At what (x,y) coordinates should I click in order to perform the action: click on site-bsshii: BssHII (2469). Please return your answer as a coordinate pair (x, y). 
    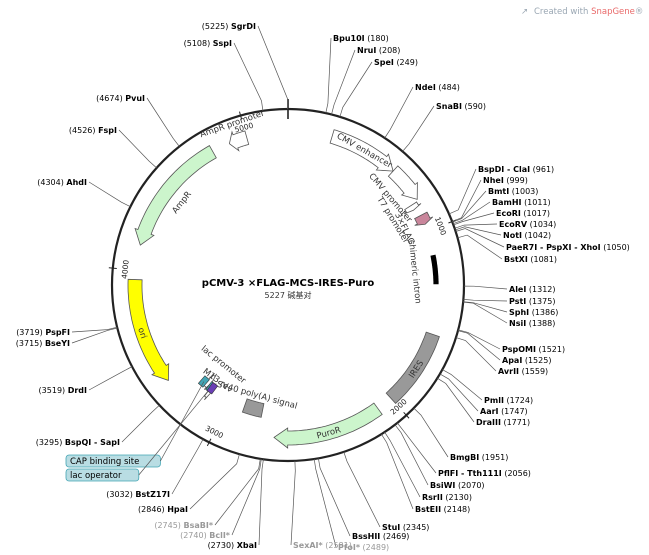
    Looking at the image, I should click on (363, 499).